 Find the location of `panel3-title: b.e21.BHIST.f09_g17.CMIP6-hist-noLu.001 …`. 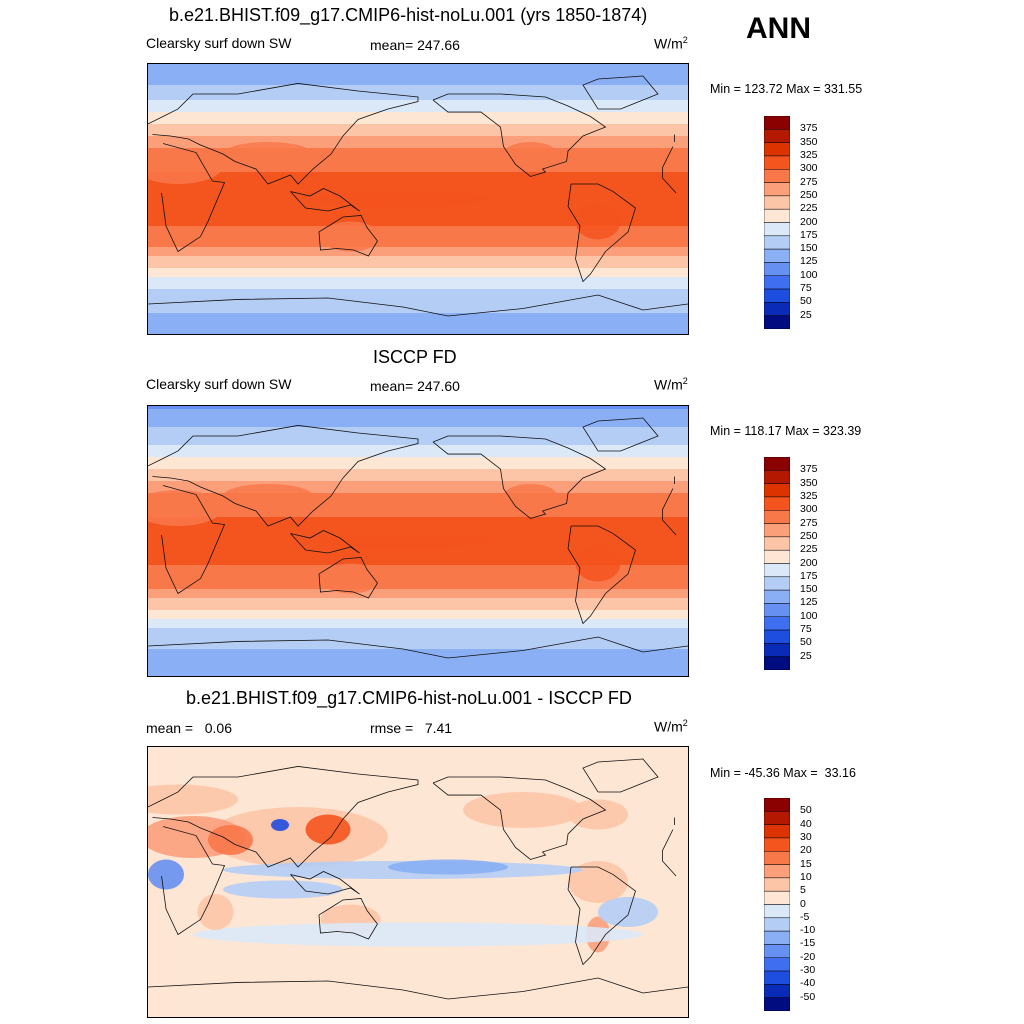

panel3-title: b.e21.BHIST.f09_g17.CMIP6-hist-noLu.001 … is located at coordinates (409, 698).